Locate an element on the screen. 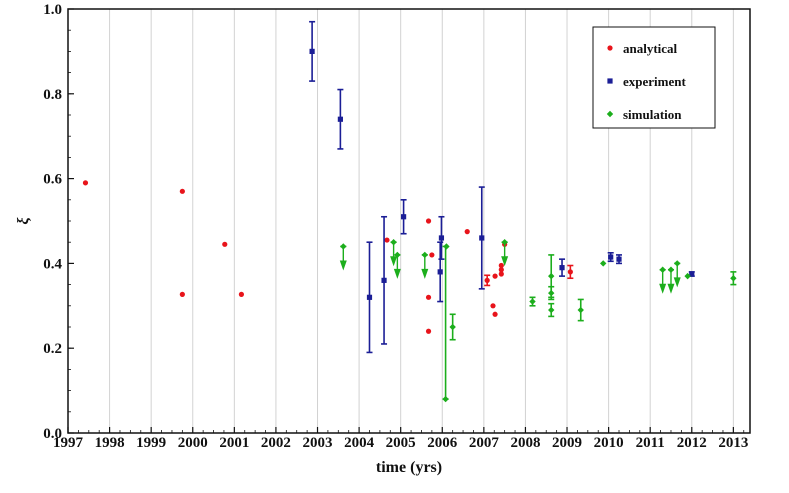 Image resolution: width=789 pixels, height=493 pixels. y-tick-label: 0.6 is located at coordinates (52, 180).